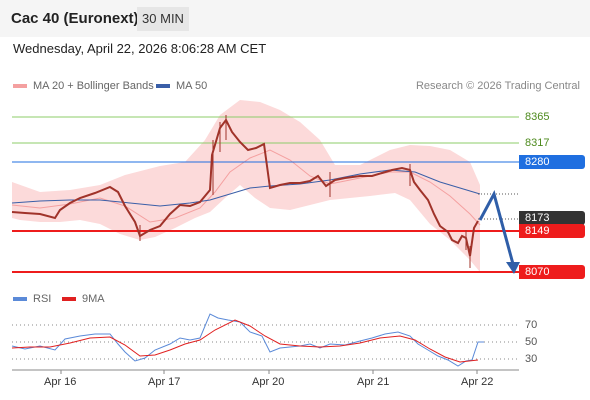 Image resolution: width=590 pixels, height=400 pixels. What do you see at coordinates (477, 382) in the screenshot?
I see `x-tick-apr22: Apr 22` at bounding box center [477, 382].